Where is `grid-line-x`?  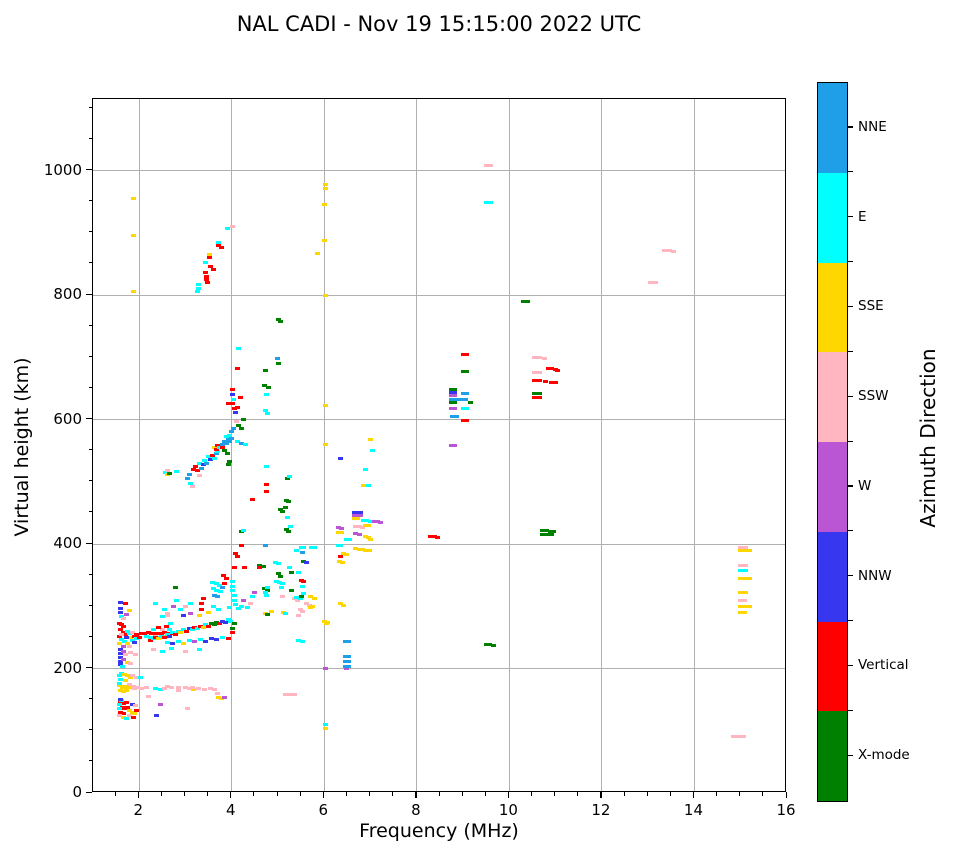
grid-line-x is located at coordinates (417, 445).